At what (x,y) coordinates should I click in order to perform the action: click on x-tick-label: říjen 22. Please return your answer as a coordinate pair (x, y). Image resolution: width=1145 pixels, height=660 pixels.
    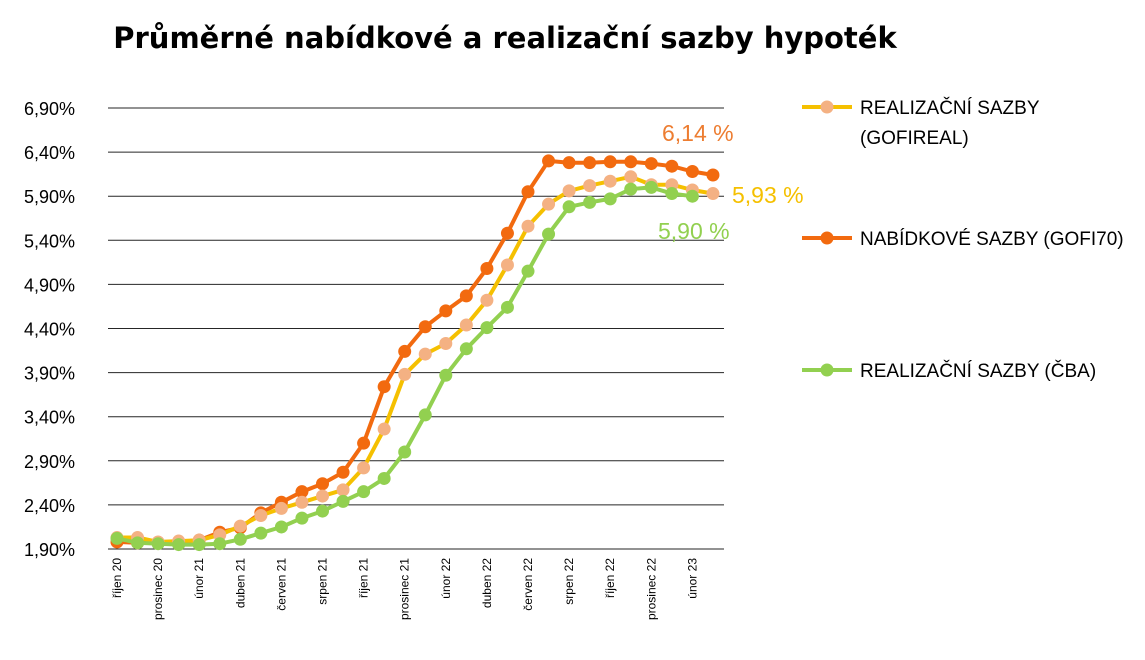
    Looking at the image, I should click on (610, 578).